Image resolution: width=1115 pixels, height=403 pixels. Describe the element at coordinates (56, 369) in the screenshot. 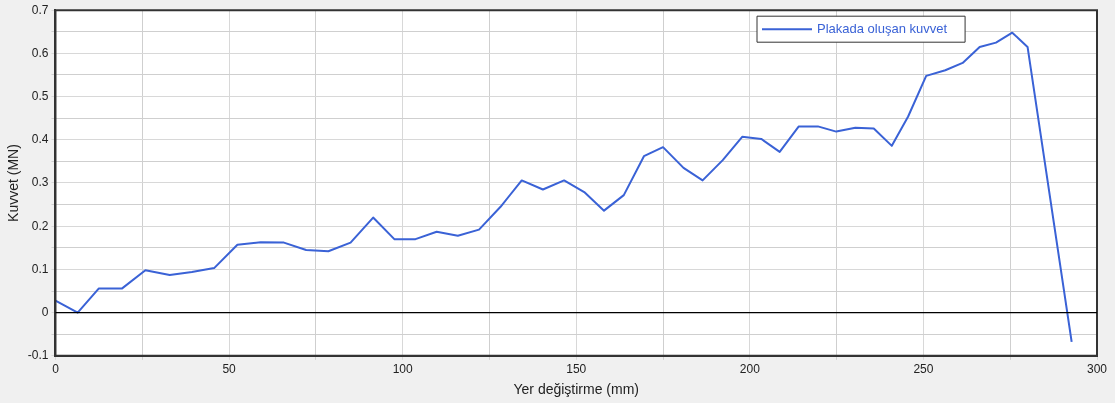

I see `x-tick-label: 0` at that location.